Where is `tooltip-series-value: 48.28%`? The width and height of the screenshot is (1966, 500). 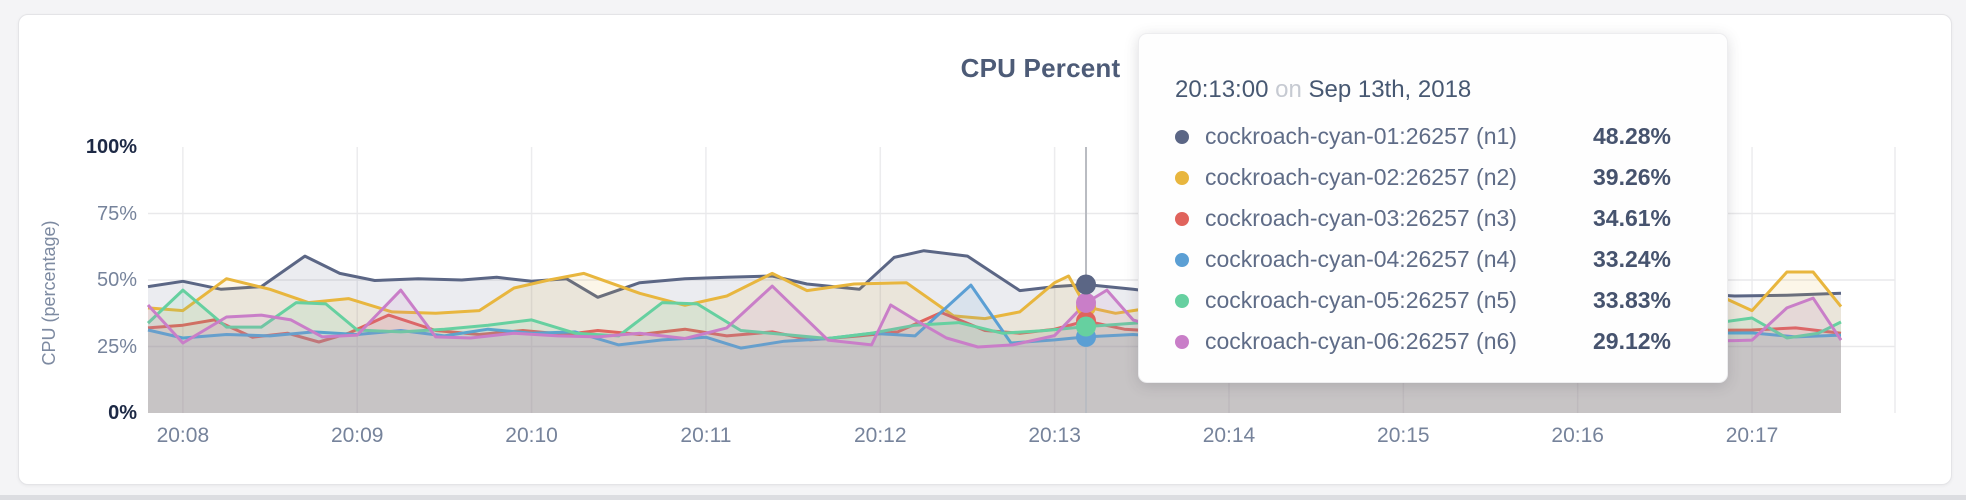 tooltip-series-value: 48.28% is located at coordinates (1631, 136).